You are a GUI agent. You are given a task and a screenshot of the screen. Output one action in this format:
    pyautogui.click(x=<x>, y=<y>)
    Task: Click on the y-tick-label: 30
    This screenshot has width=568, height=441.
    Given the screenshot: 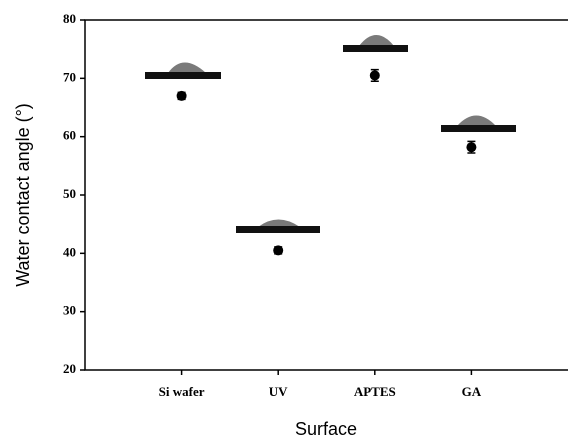 What is the action you would take?
    pyautogui.click(x=69, y=310)
    